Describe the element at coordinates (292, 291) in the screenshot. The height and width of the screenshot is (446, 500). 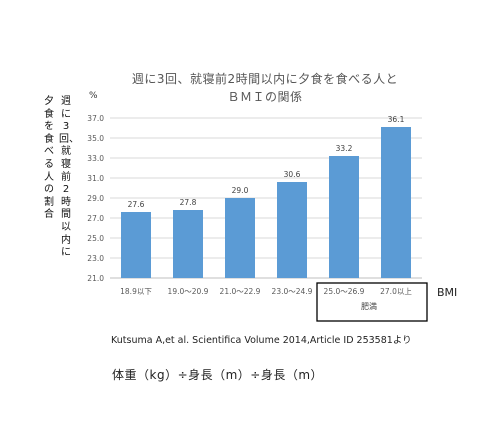
I see `x-tick-label: 23.0～24.9` at that location.